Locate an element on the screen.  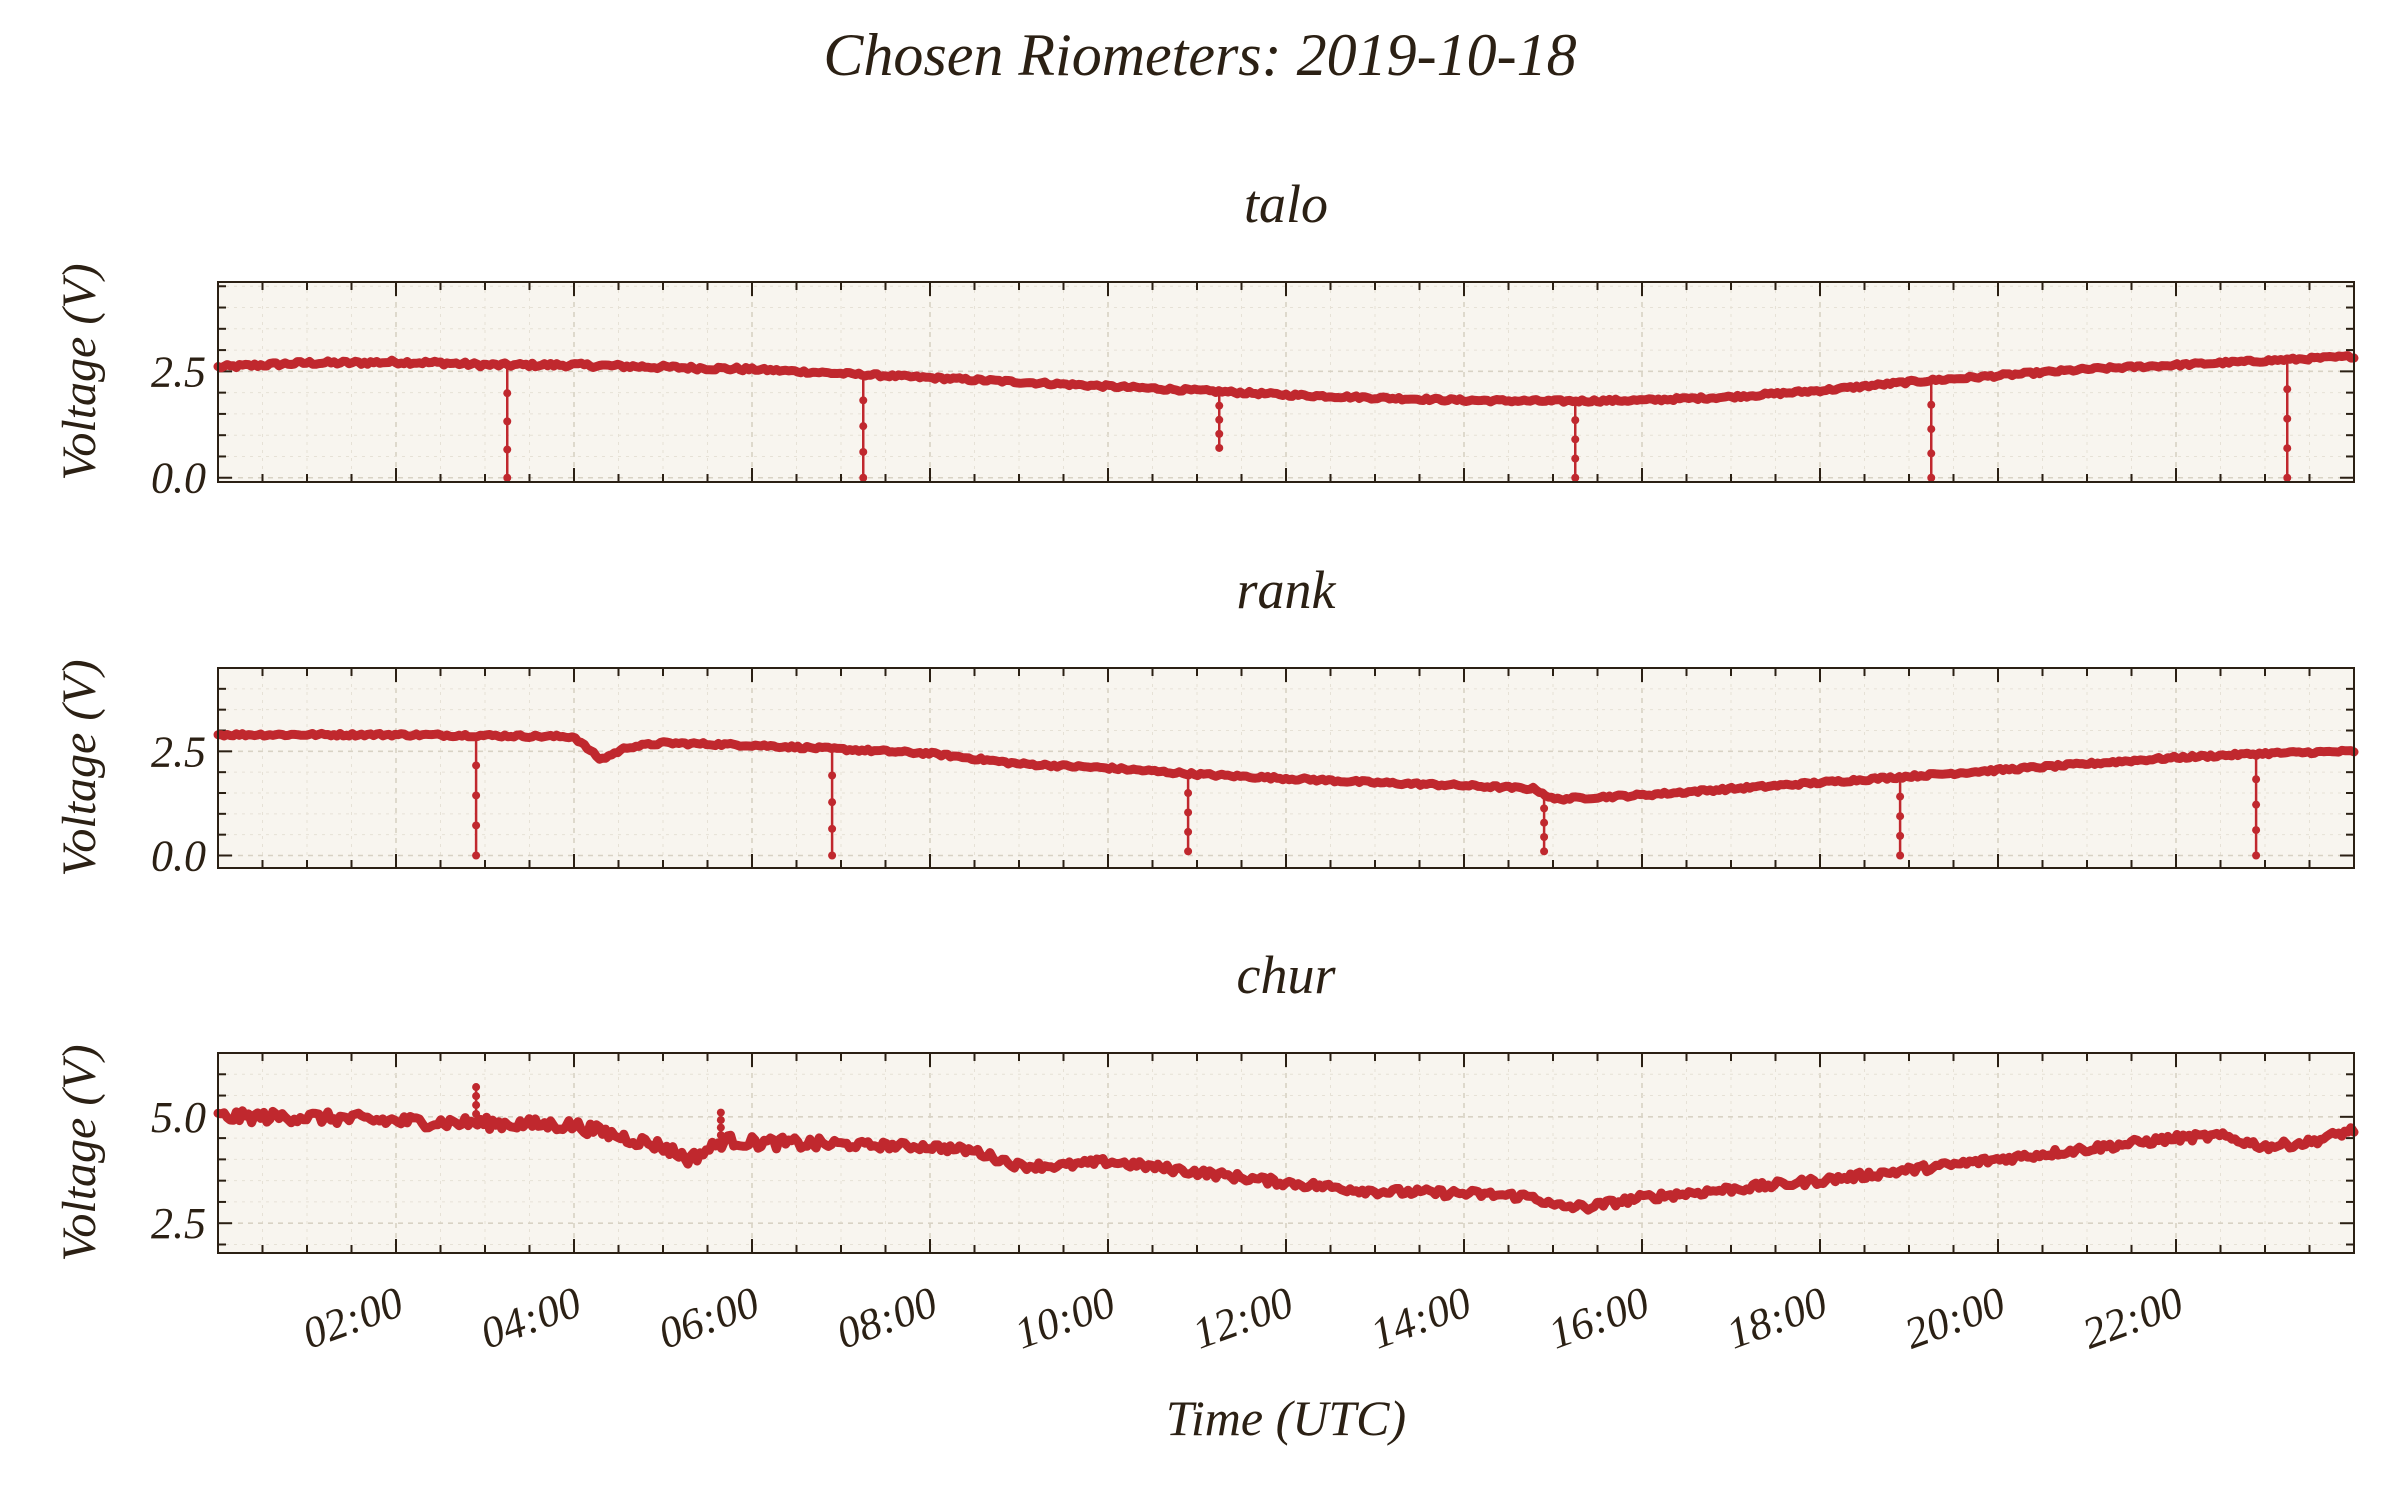
x-tick-label: 08:00 is located at coordinates (886, 1317).